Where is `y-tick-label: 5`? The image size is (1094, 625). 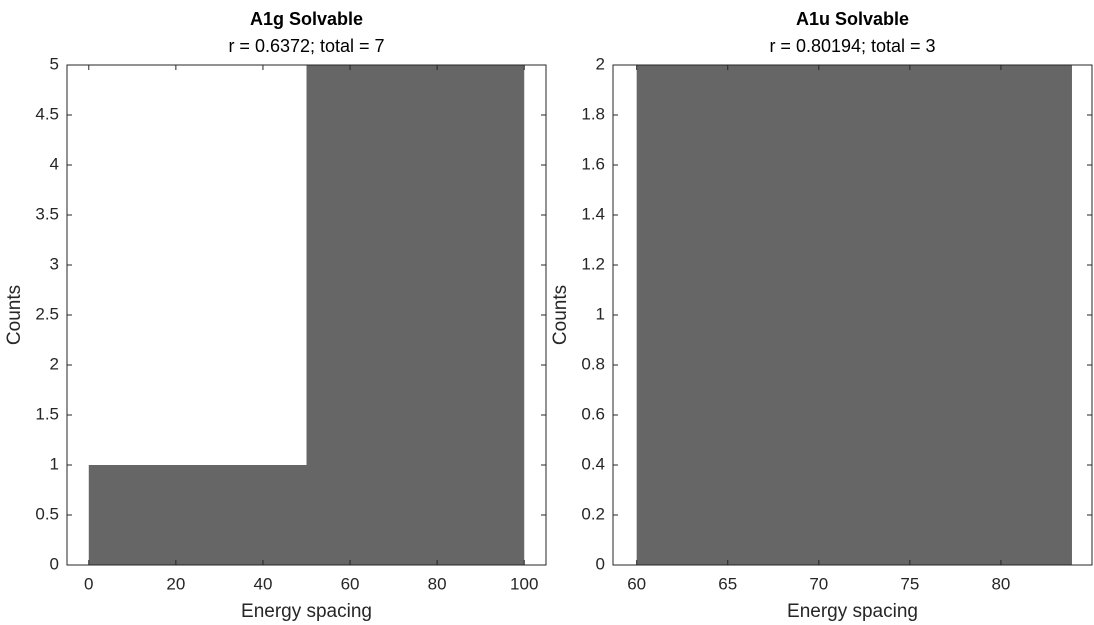
y-tick-label: 5 is located at coordinates (54, 63).